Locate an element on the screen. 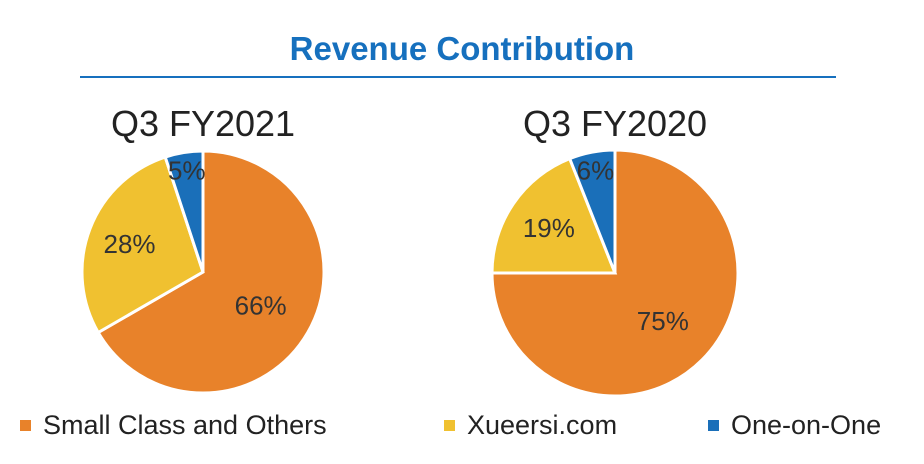 This screenshot has width=924, height=464. data-label: 75% is located at coordinates (663, 321).